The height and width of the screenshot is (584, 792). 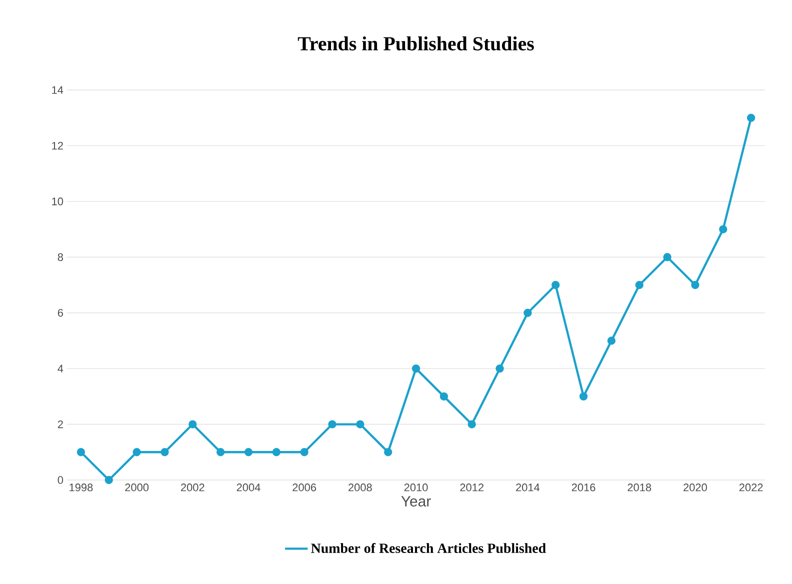 I want to click on y-tick-label: 8, so click(x=60, y=257).